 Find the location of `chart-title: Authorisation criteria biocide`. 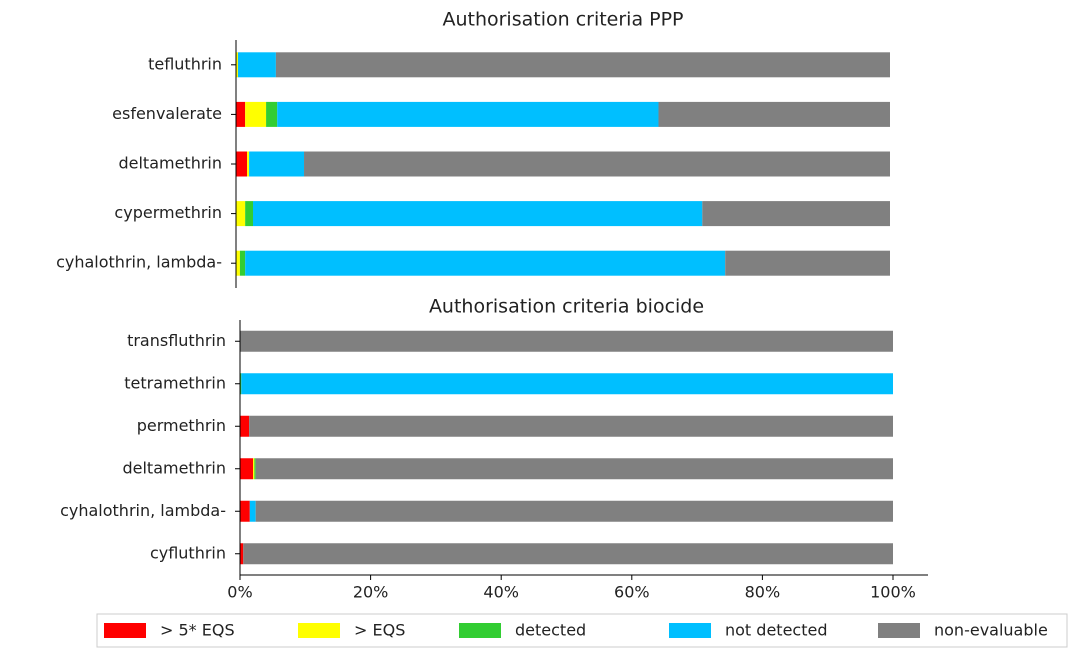

chart-title: Authorisation criteria biocide is located at coordinates (566, 307).